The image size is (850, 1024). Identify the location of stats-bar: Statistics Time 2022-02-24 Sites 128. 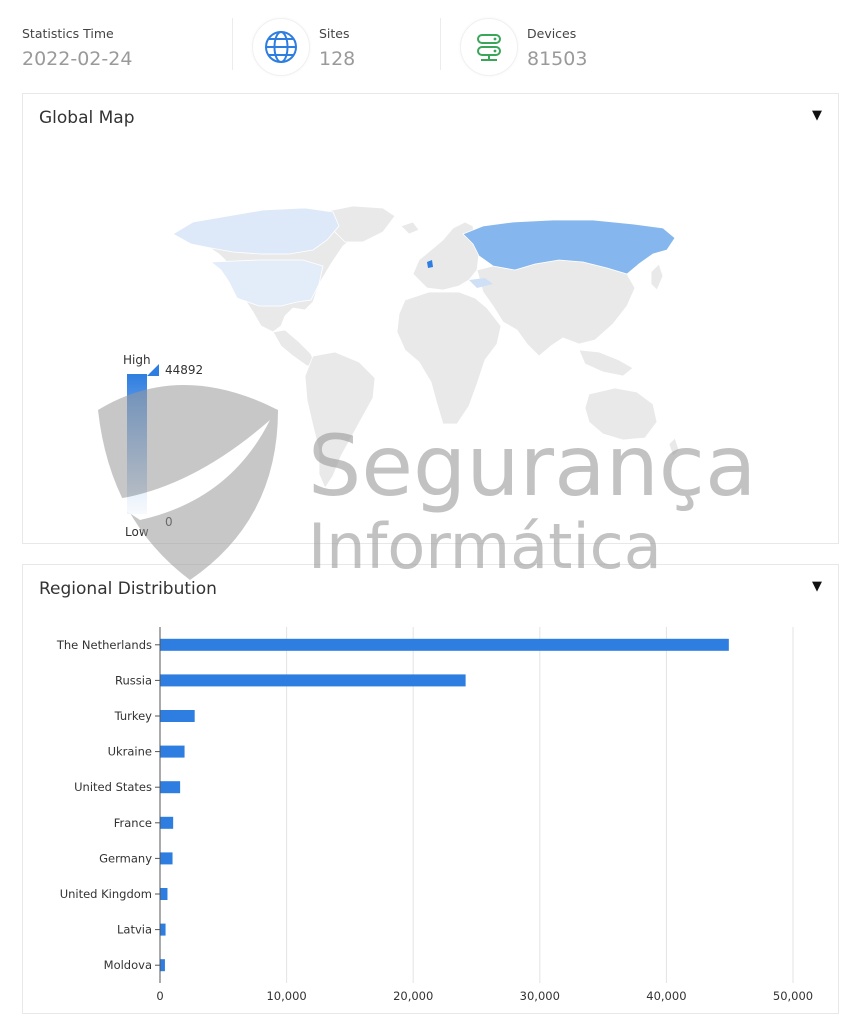
(425, 45).